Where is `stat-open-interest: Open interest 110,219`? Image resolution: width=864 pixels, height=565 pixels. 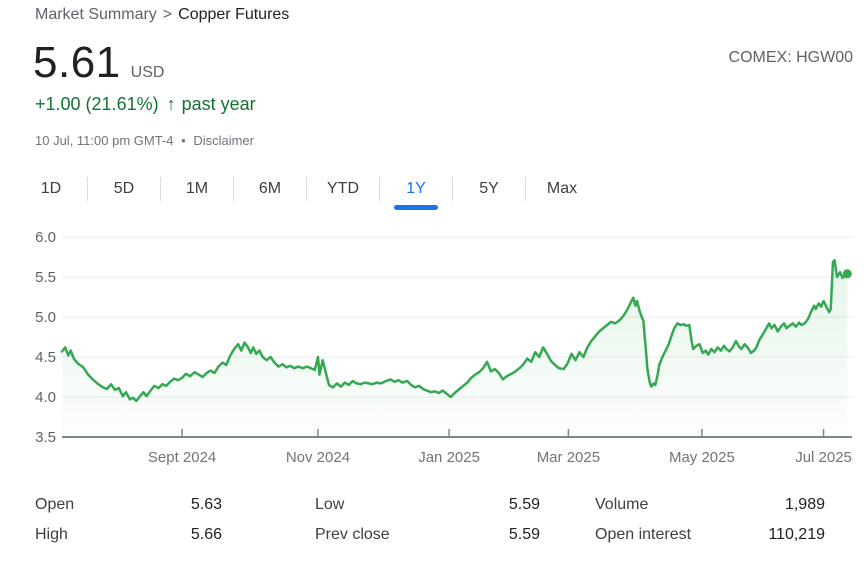 stat-open-interest: Open interest 110,219 is located at coordinates (710, 535).